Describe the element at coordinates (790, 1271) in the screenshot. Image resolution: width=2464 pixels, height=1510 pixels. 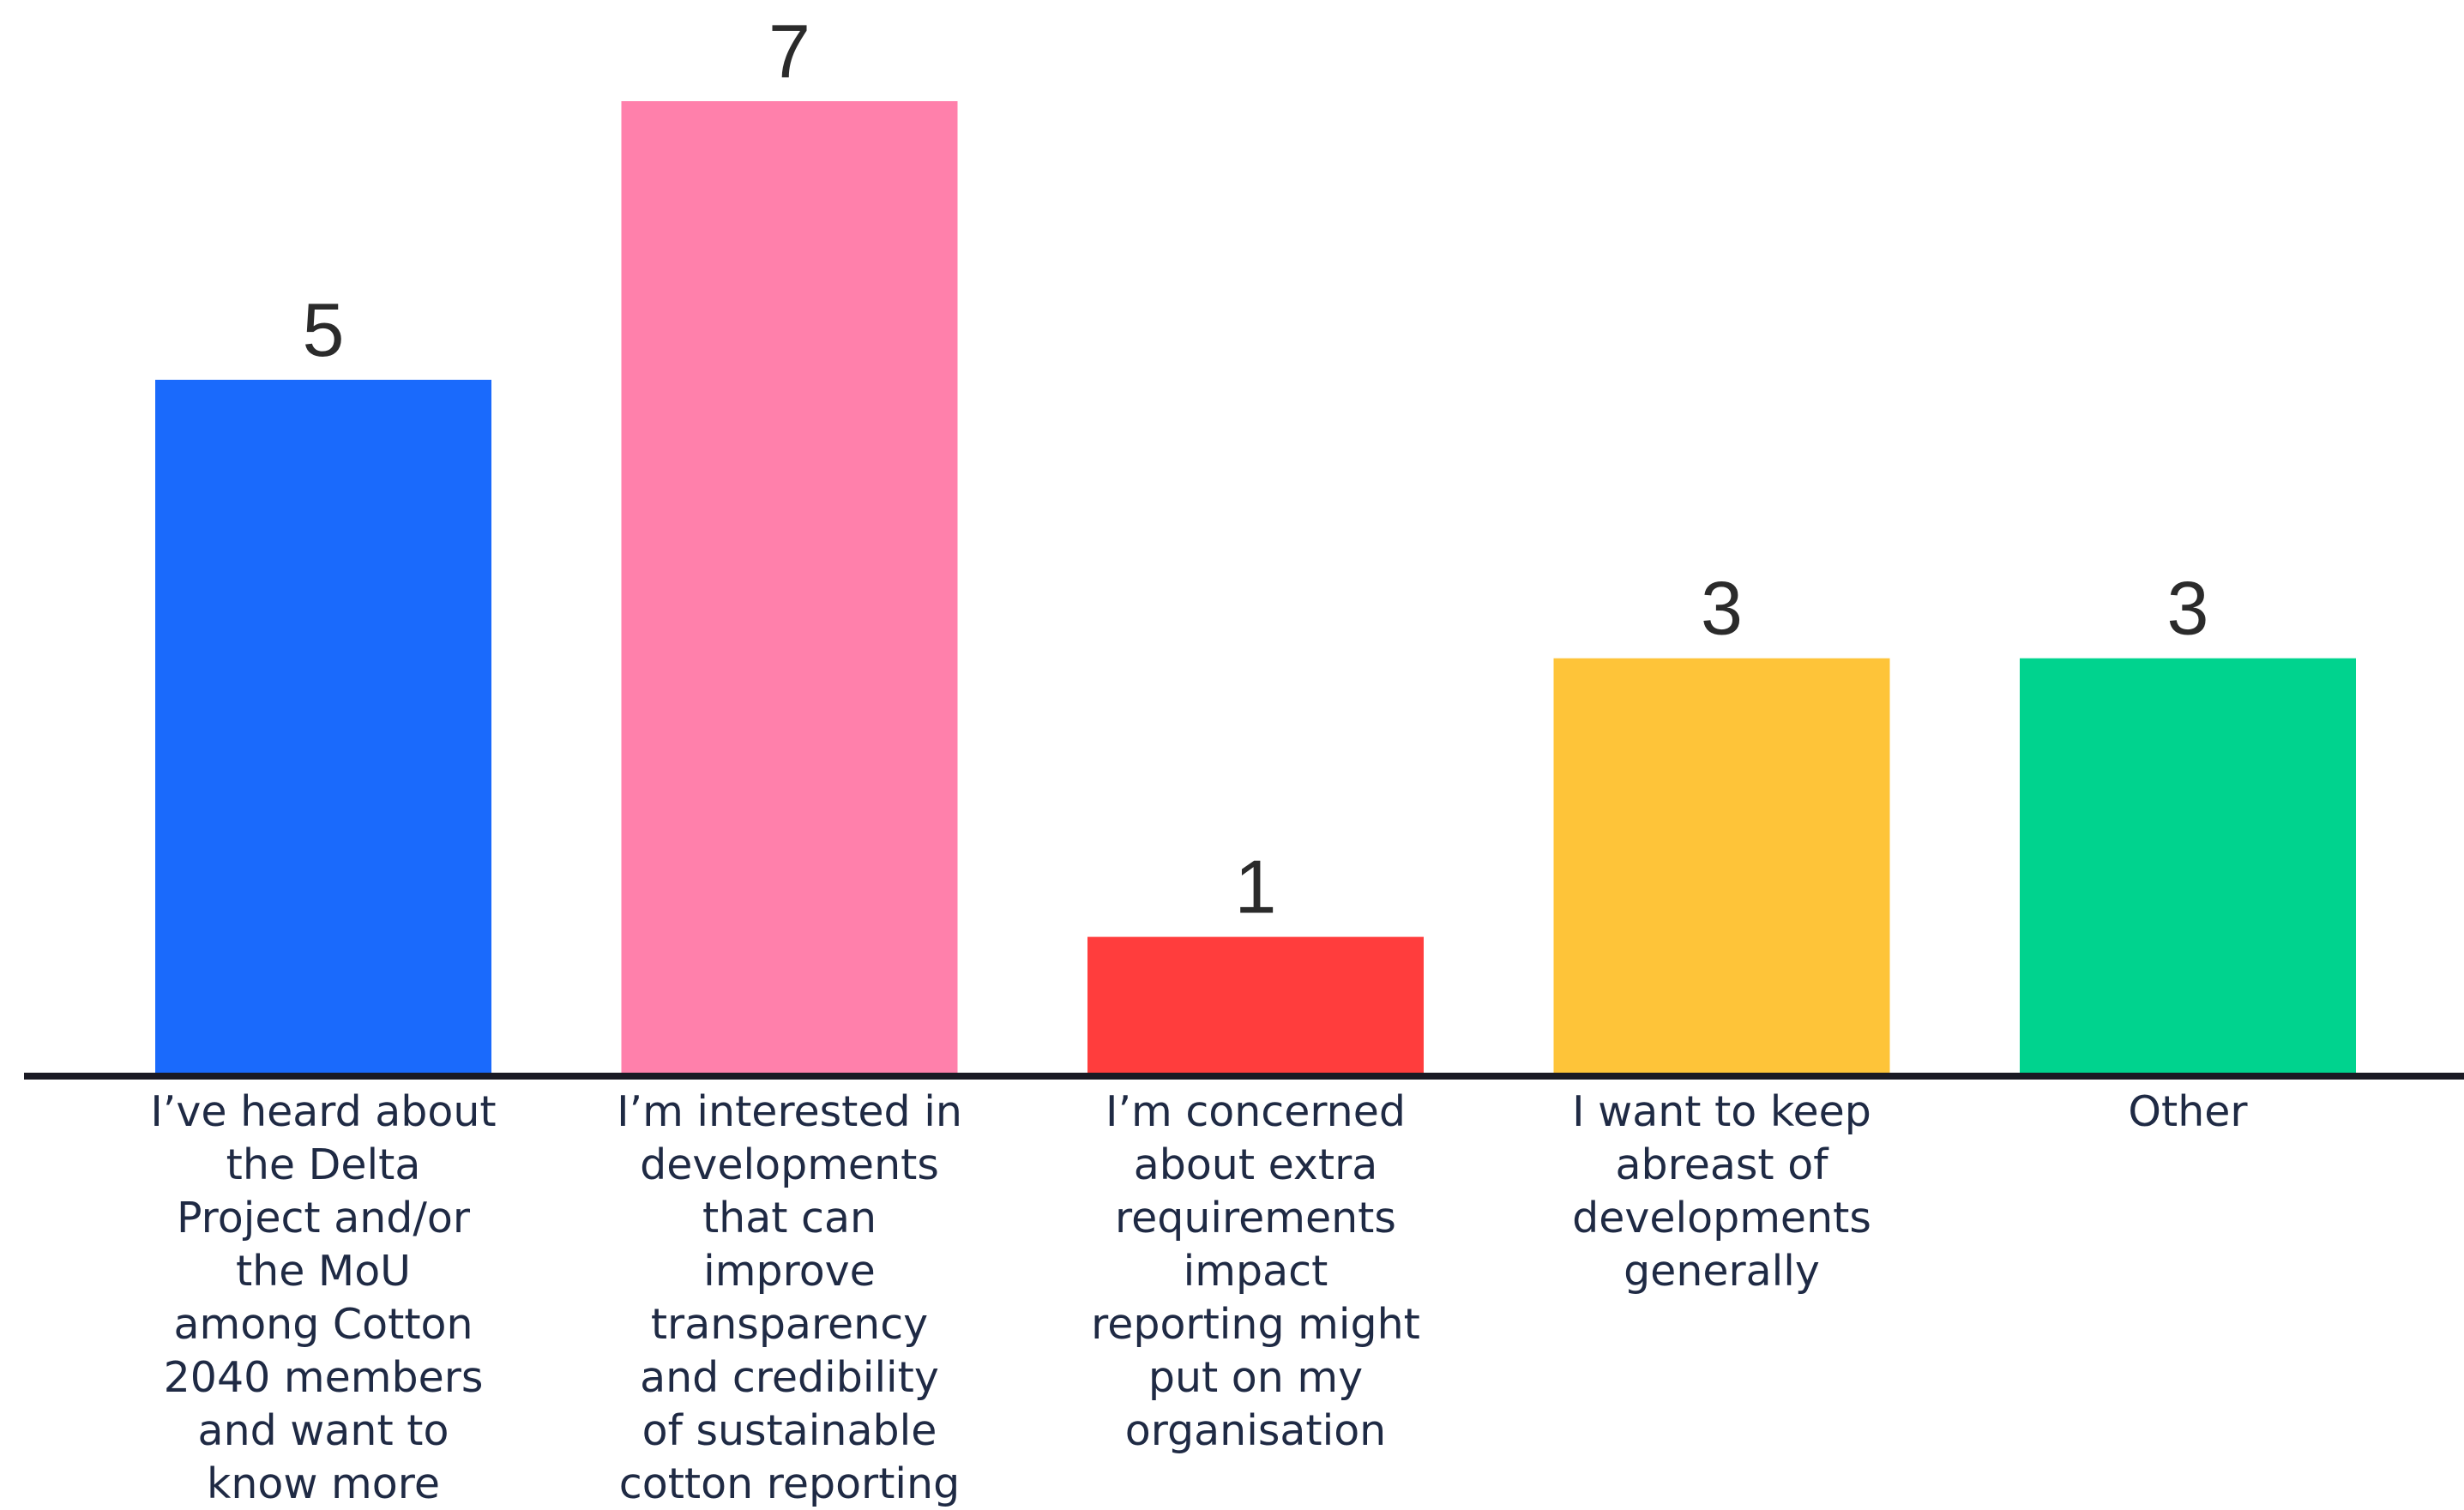
I see `category-label-line: improve` at that location.